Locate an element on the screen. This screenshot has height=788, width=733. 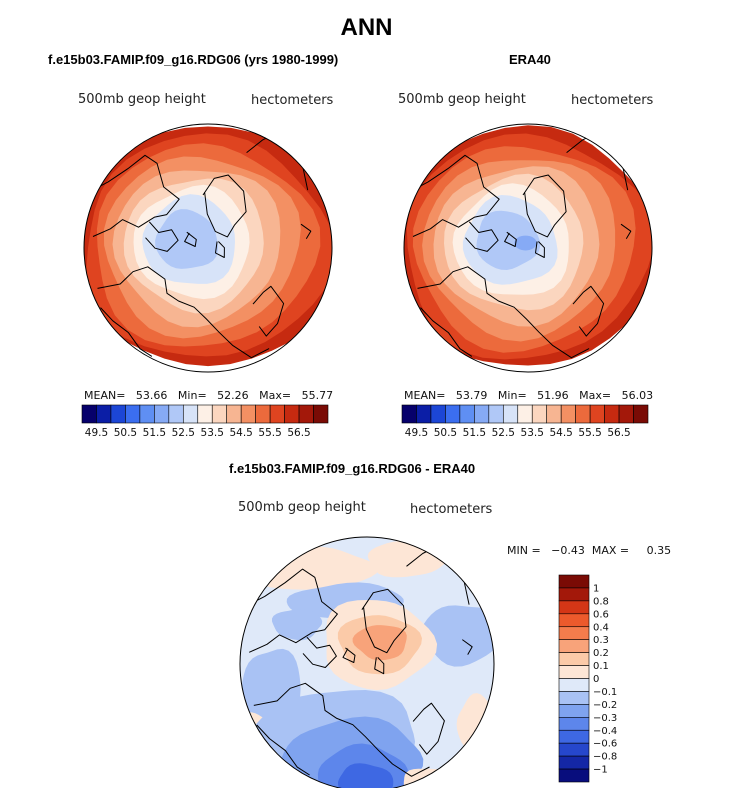
map-era40-field is located at coordinates (528, 245).